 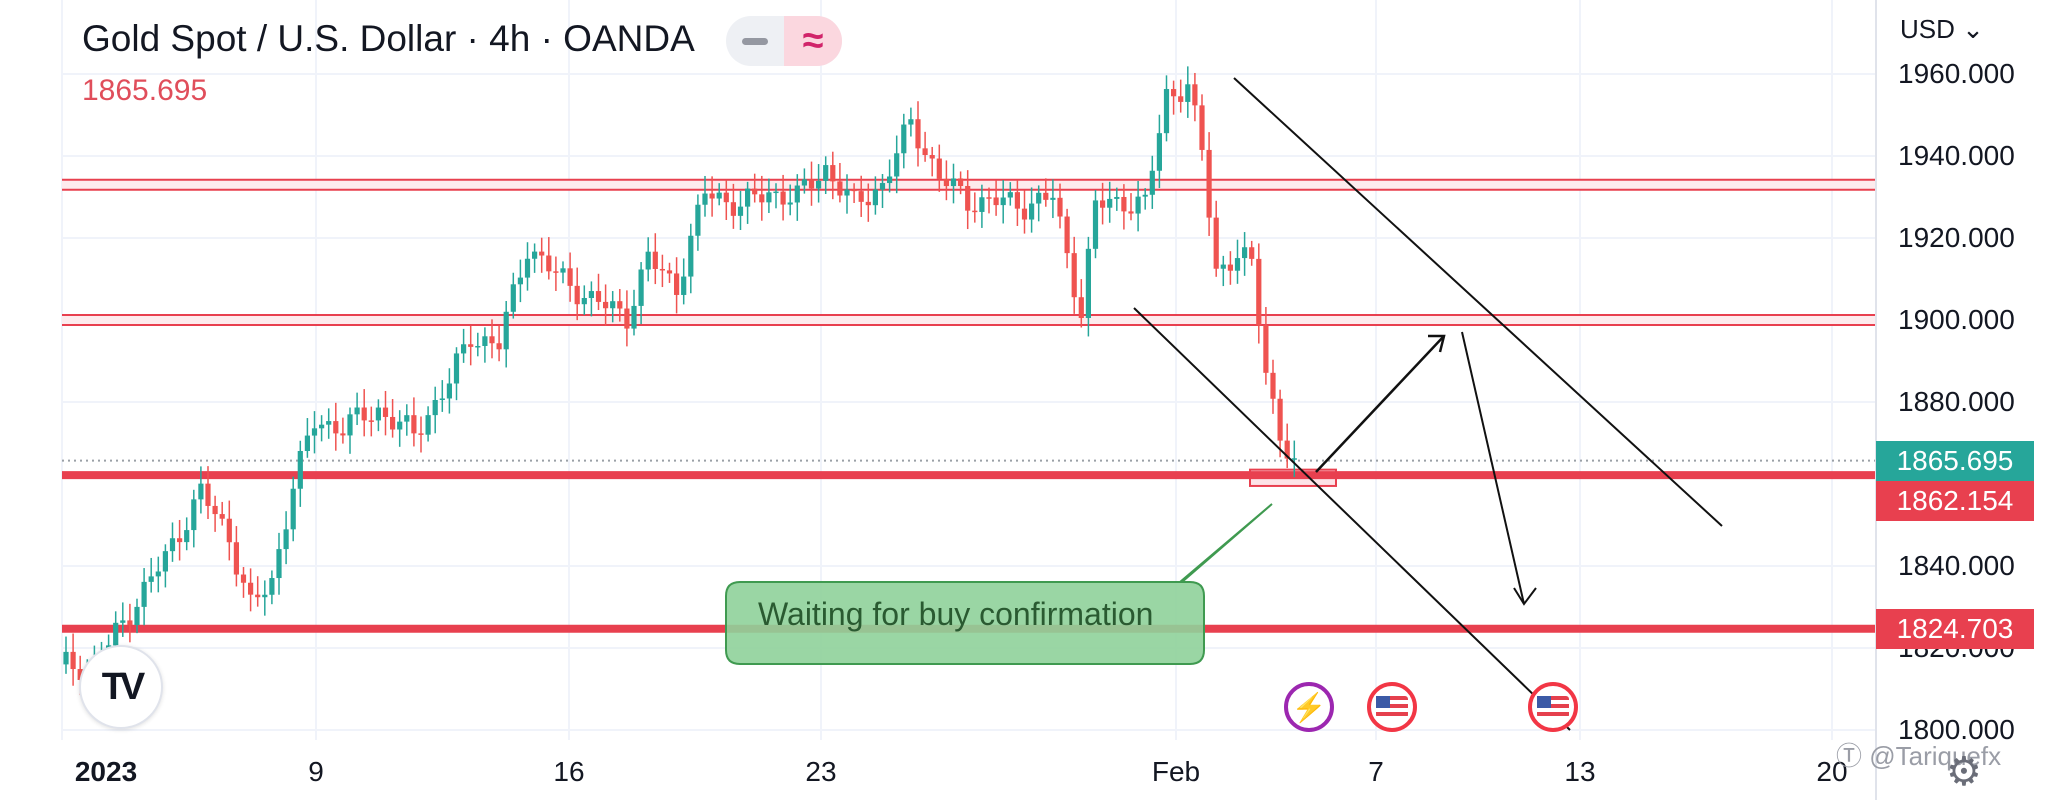 I want to click on chart-title: Gold Spot / U.S. Dollar · 4h · OANDA, so click(x=388, y=38).